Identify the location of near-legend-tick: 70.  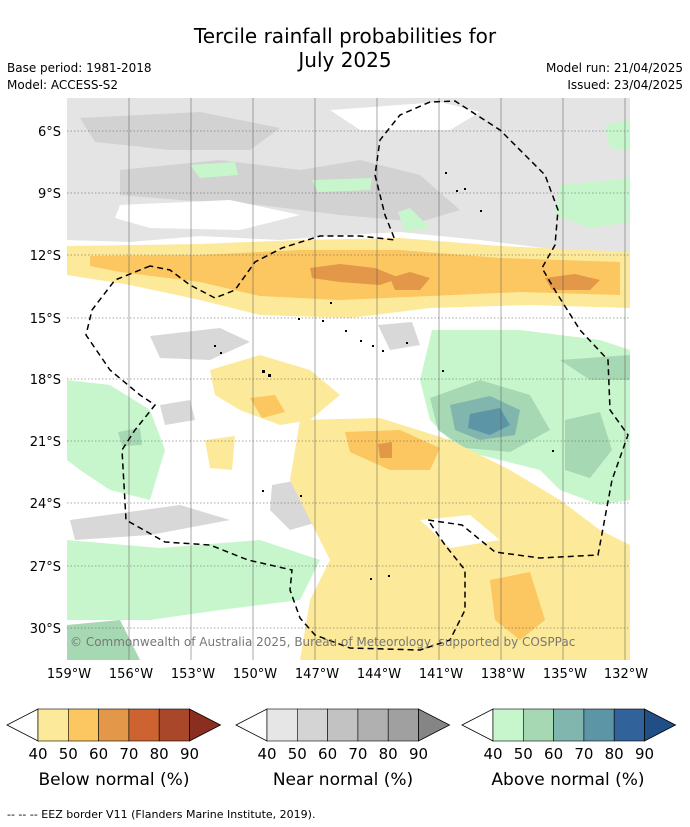
(358, 754).